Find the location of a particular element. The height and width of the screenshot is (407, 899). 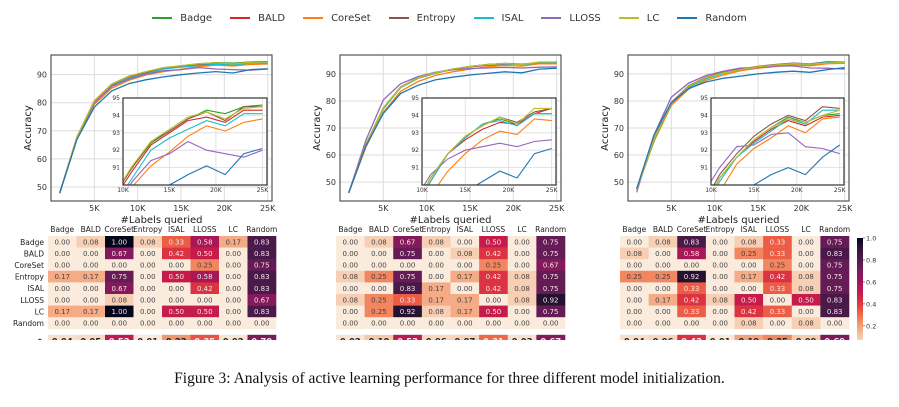

y-tick-label: 60 is located at coordinates (331, 155).